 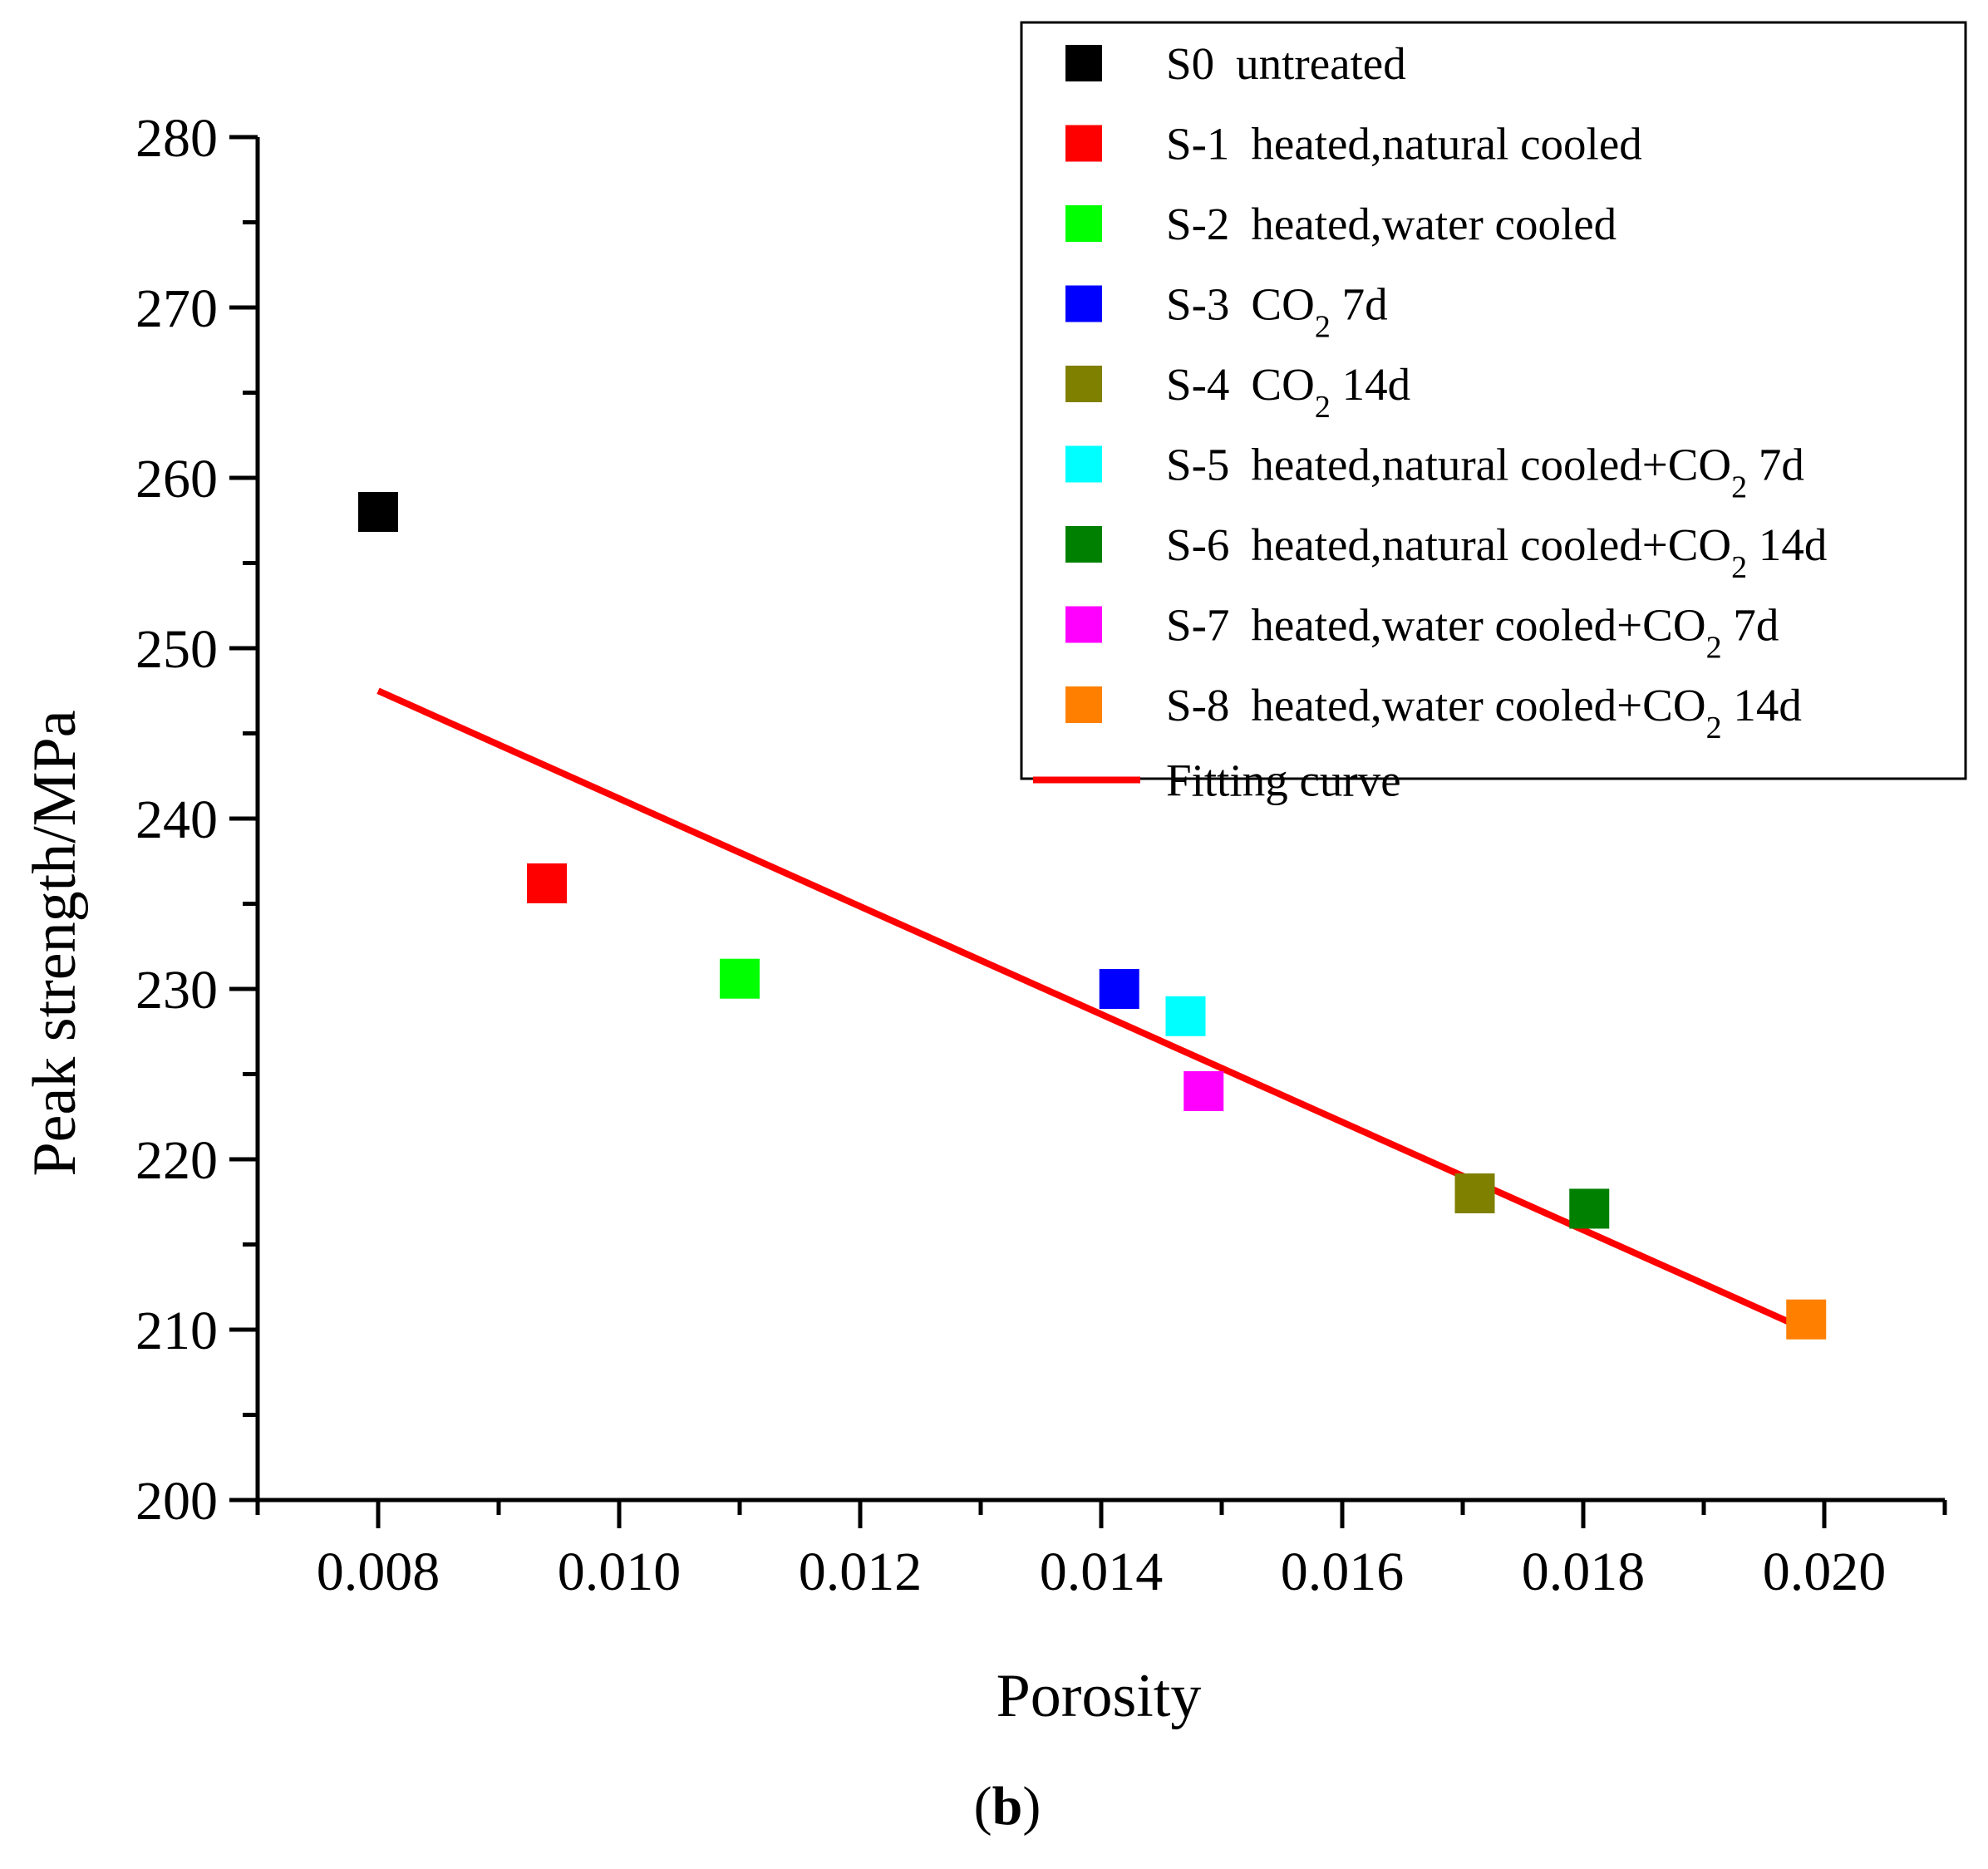 What do you see at coordinates (1197, 705) in the screenshot?
I see `legend-series-name: S-8` at bounding box center [1197, 705].